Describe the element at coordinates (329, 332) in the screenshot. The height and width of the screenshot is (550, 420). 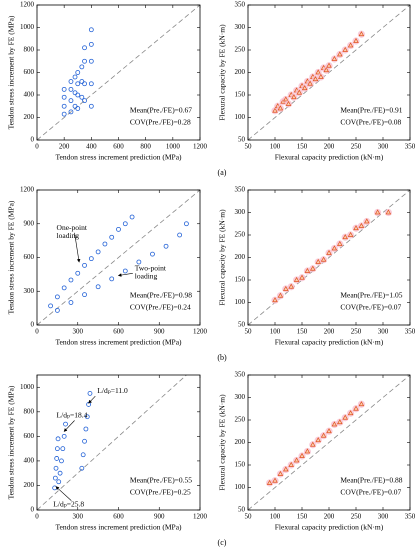
I see `x-tick-label: 200` at that location.